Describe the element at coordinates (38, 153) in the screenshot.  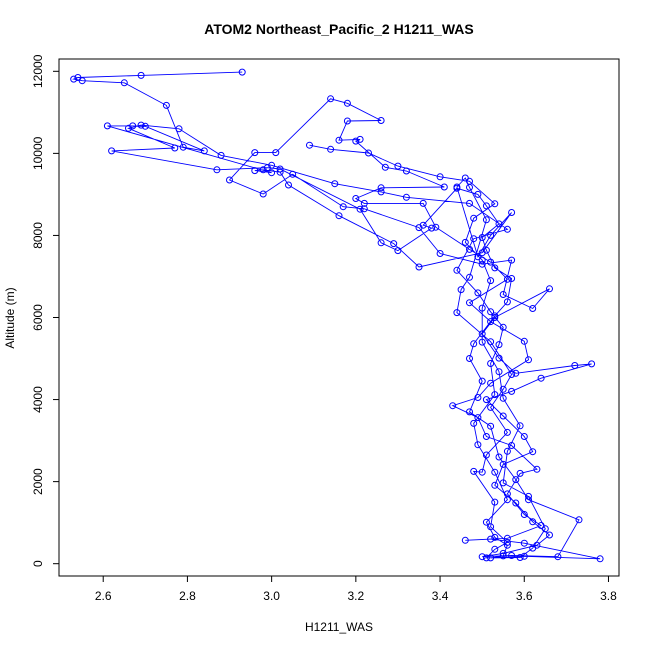
I see `y-tick-label: 10000` at that location.